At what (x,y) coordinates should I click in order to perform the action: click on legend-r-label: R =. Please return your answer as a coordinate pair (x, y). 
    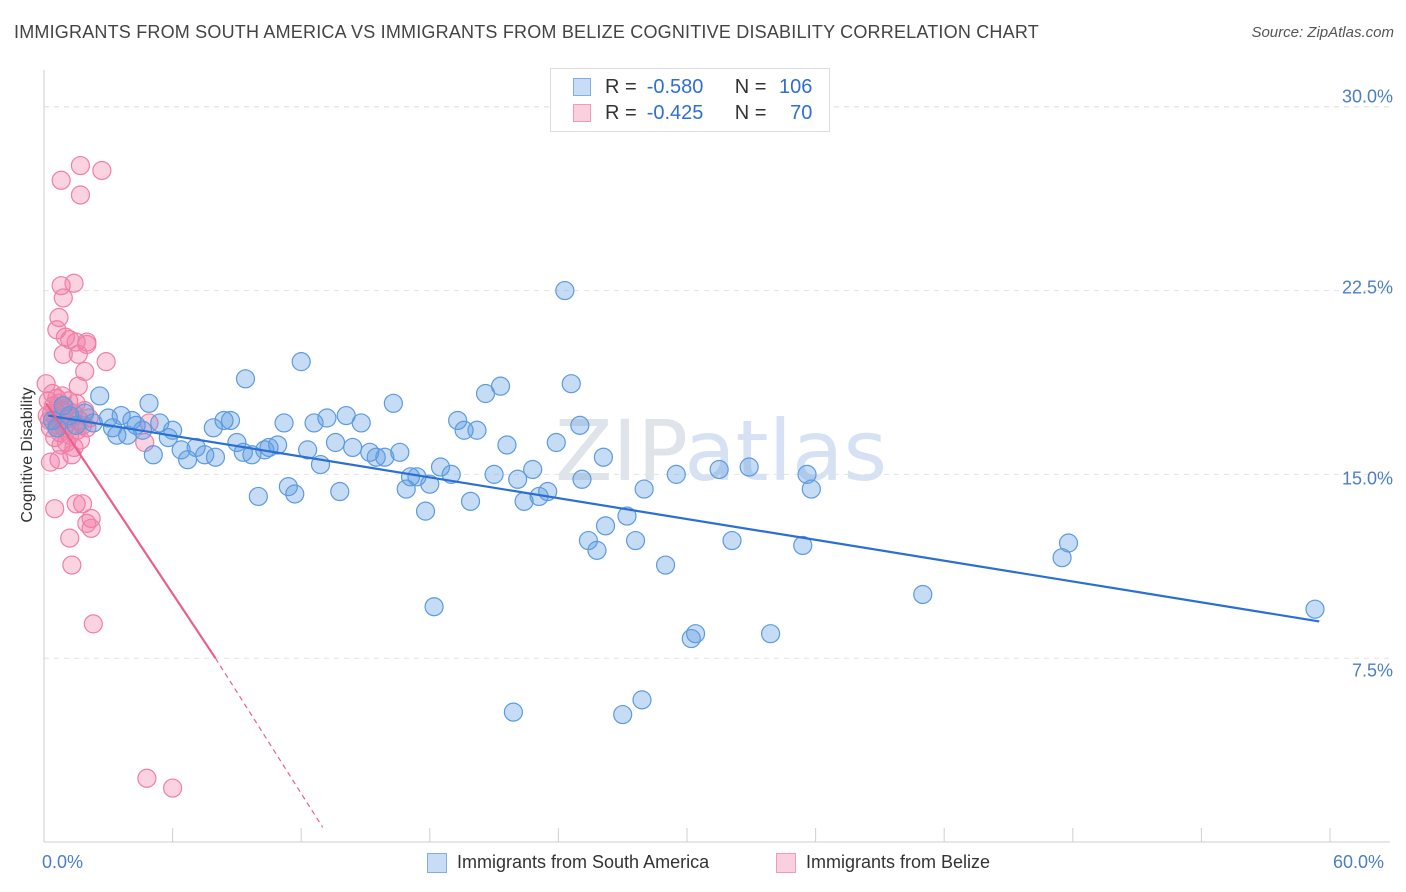
    Looking at the image, I should click on (621, 86).